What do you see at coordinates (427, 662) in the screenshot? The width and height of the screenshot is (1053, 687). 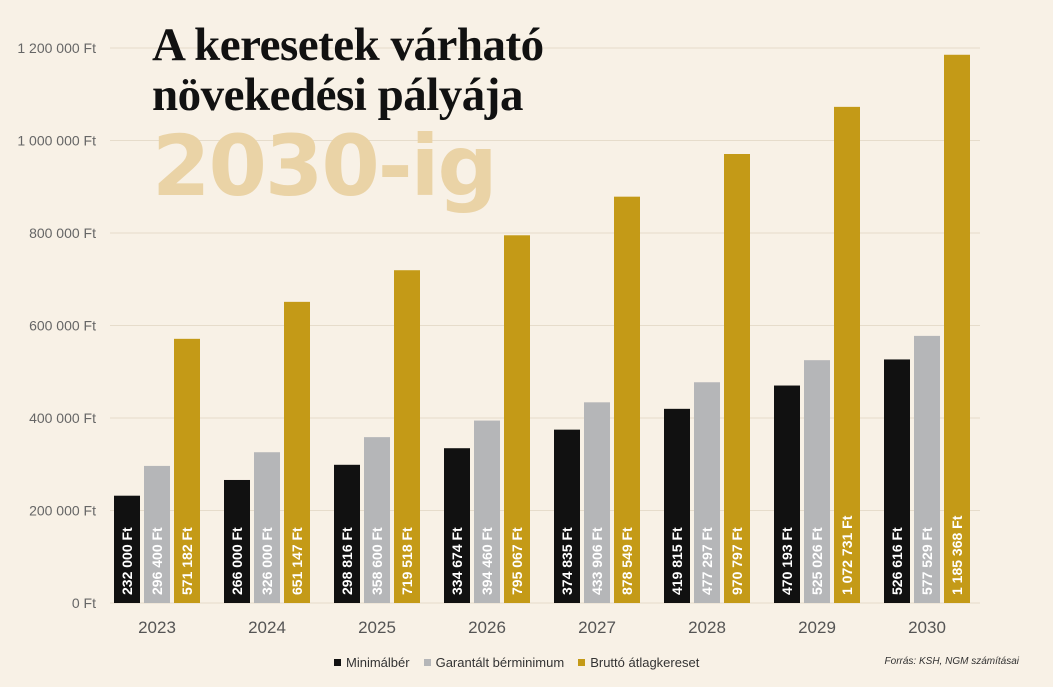 I see `legend-swatch-berminimum` at bounding box center [427, 662].